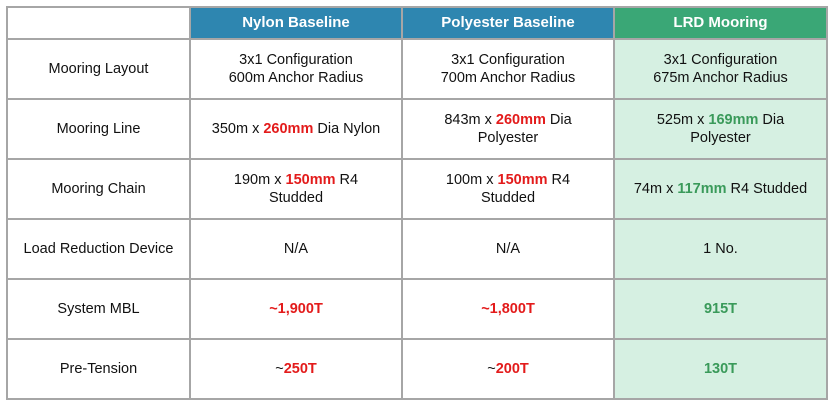  Describe the element at coordinates (720, 78) in the screenshot. I see `cell-text: 675m Anchor Radius` at that location.